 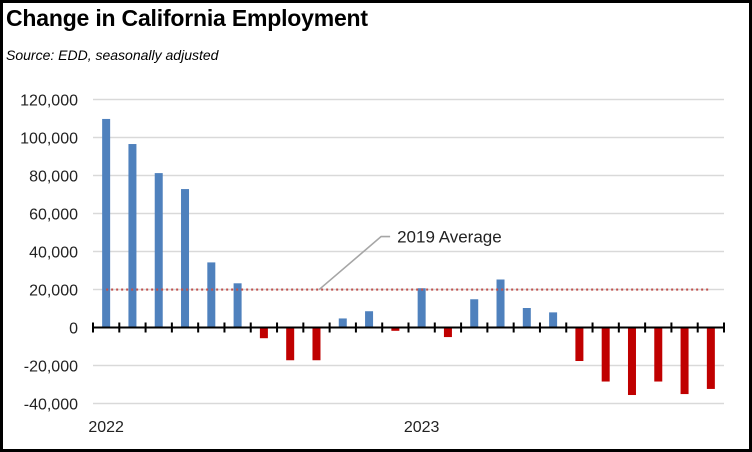 I want to click on y-tick-label: 80,000, so click(x=53, y=177).